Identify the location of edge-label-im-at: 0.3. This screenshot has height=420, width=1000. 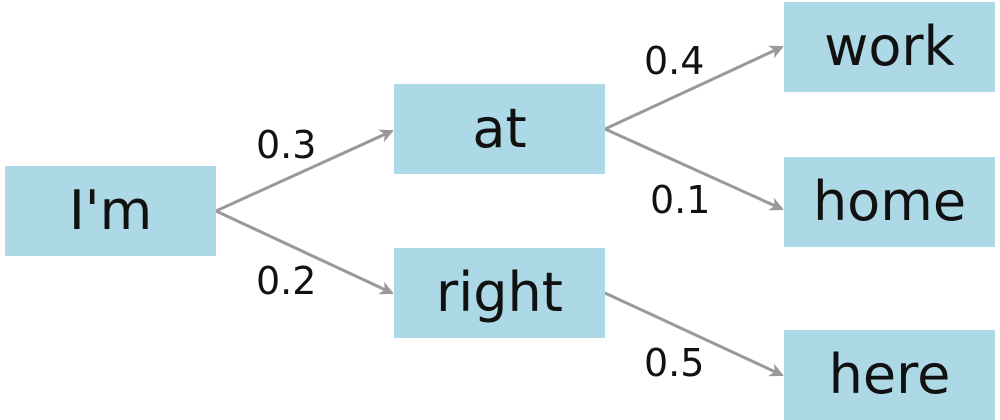
(286, 145).